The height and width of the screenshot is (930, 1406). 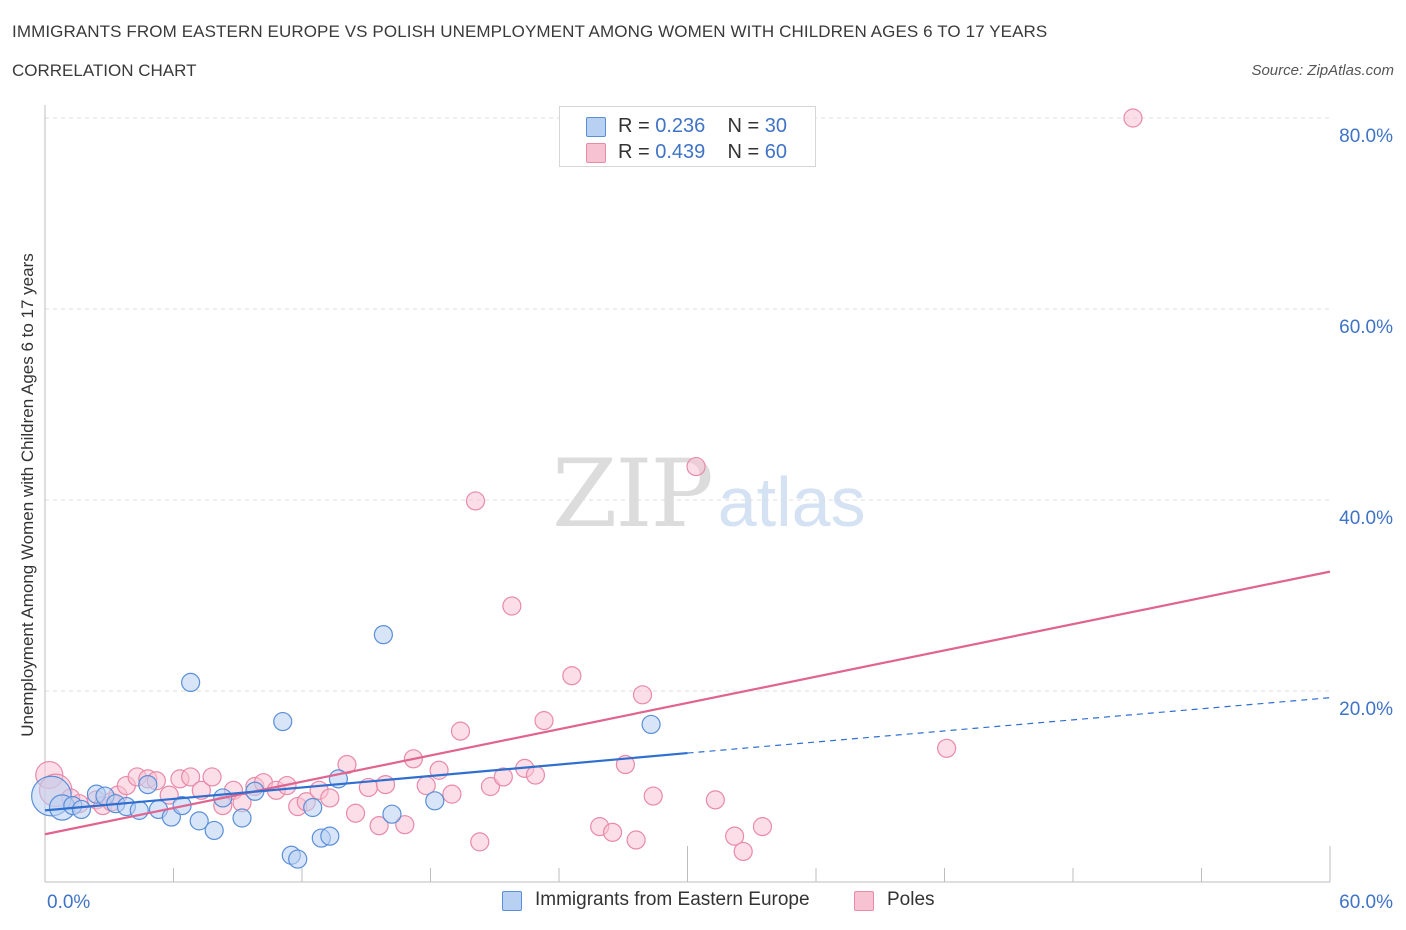 What do you see at coordinates (1366, 327) in the screenshot?
I see `y-tick-label: 60.0%` at bounding box center [1366, 327].